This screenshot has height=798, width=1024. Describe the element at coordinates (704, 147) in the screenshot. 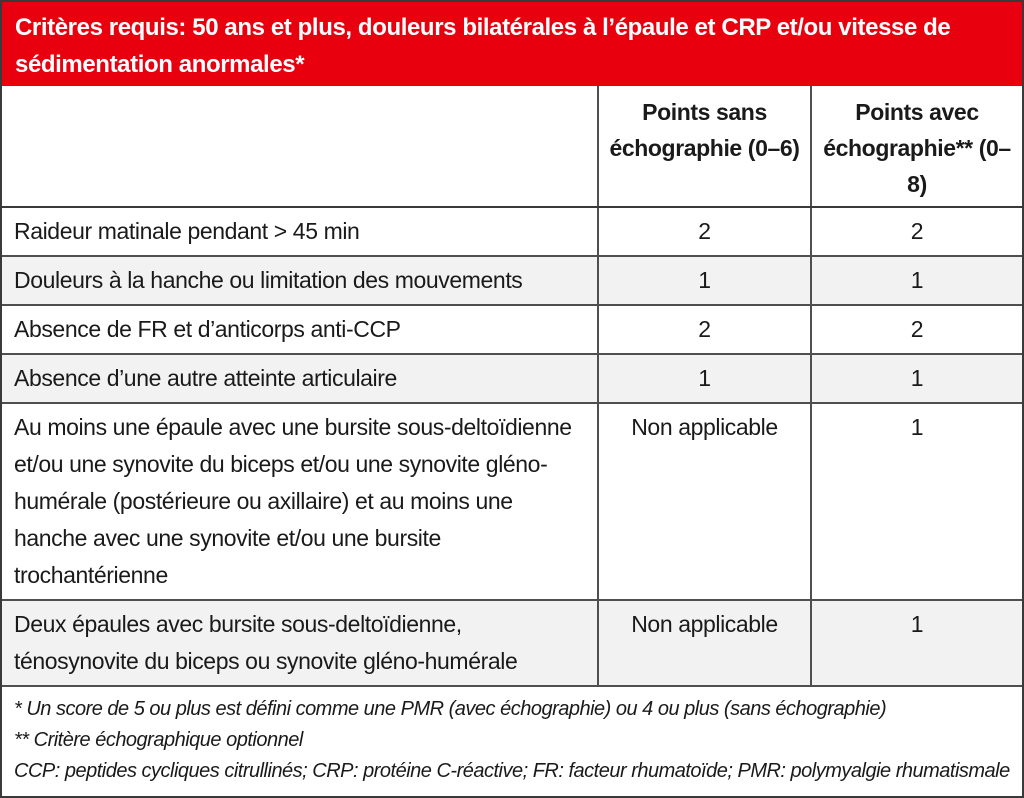

I see `points-sans-echographie-header: Points sans échographie (0–6)` at that location.